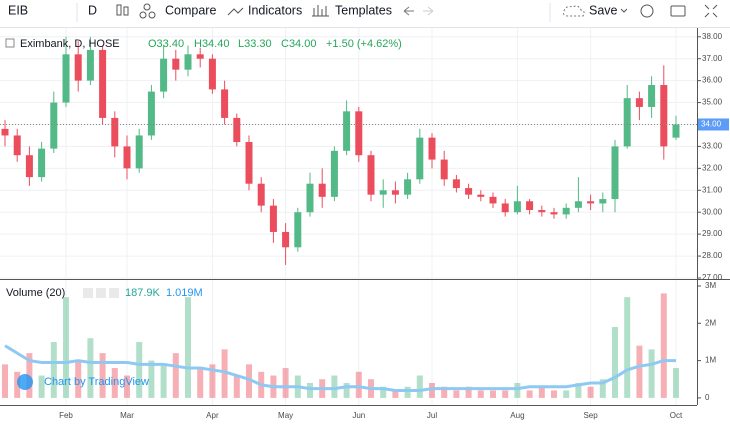  What do you see at coordinates (122, 10) in the screenshot?
I see `chart-type-icon` at bounding box center [122, 10].